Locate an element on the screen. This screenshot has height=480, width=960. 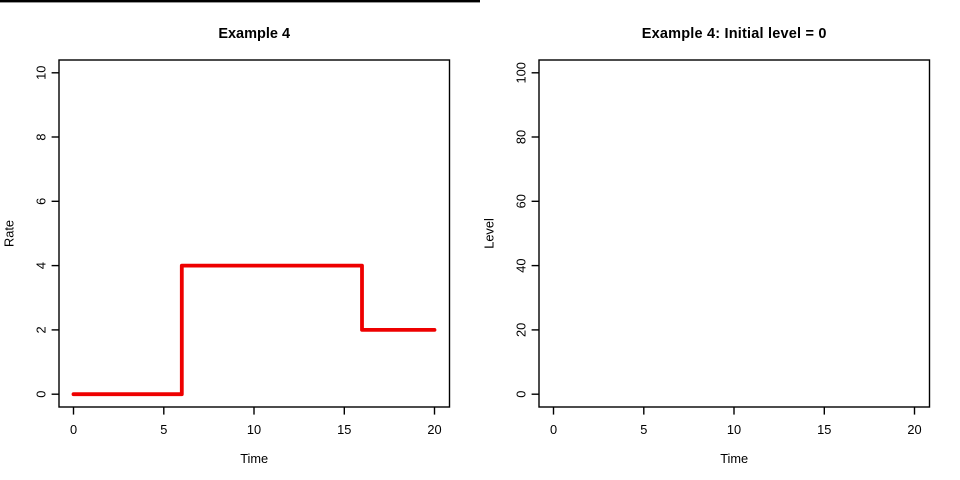
svg-text: 6 is located at coordinates (41, 201).